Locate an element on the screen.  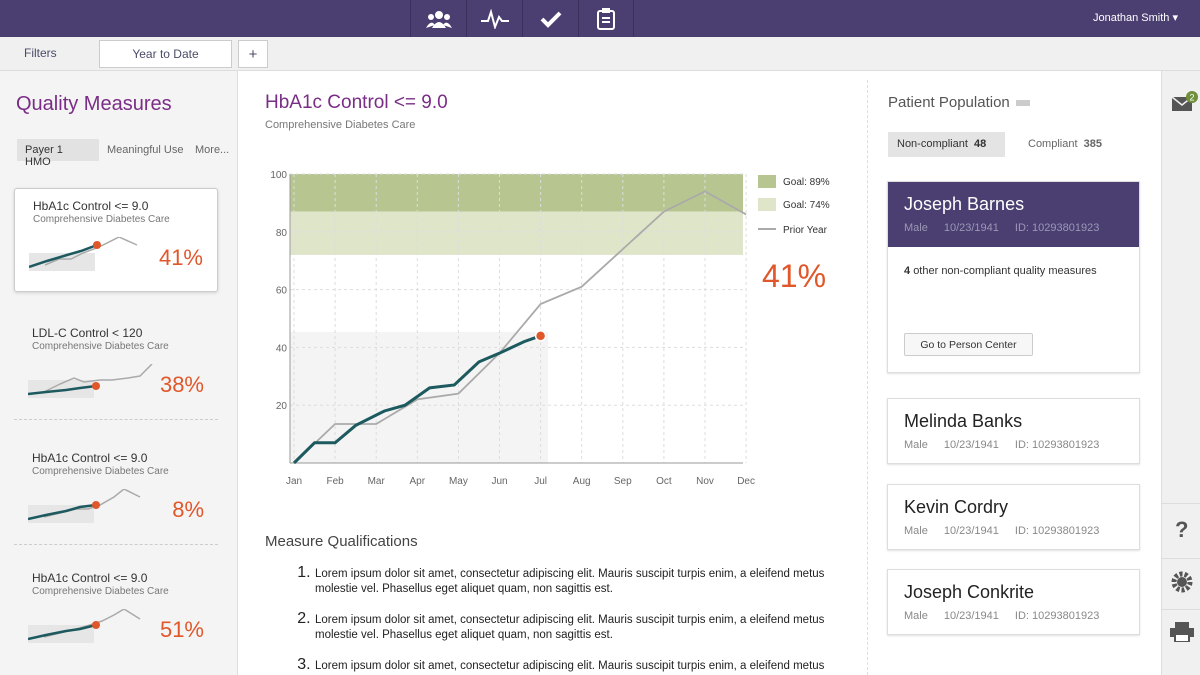
tab-label: Compliant is located at coordinates (1053, 144).